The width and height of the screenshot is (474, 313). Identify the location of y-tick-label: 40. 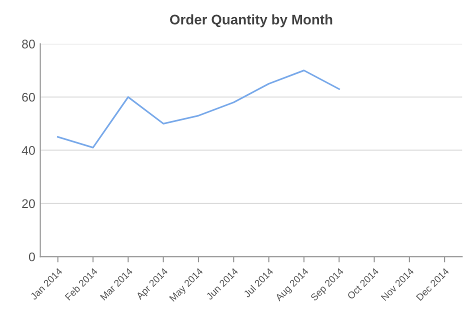
(28, 150).